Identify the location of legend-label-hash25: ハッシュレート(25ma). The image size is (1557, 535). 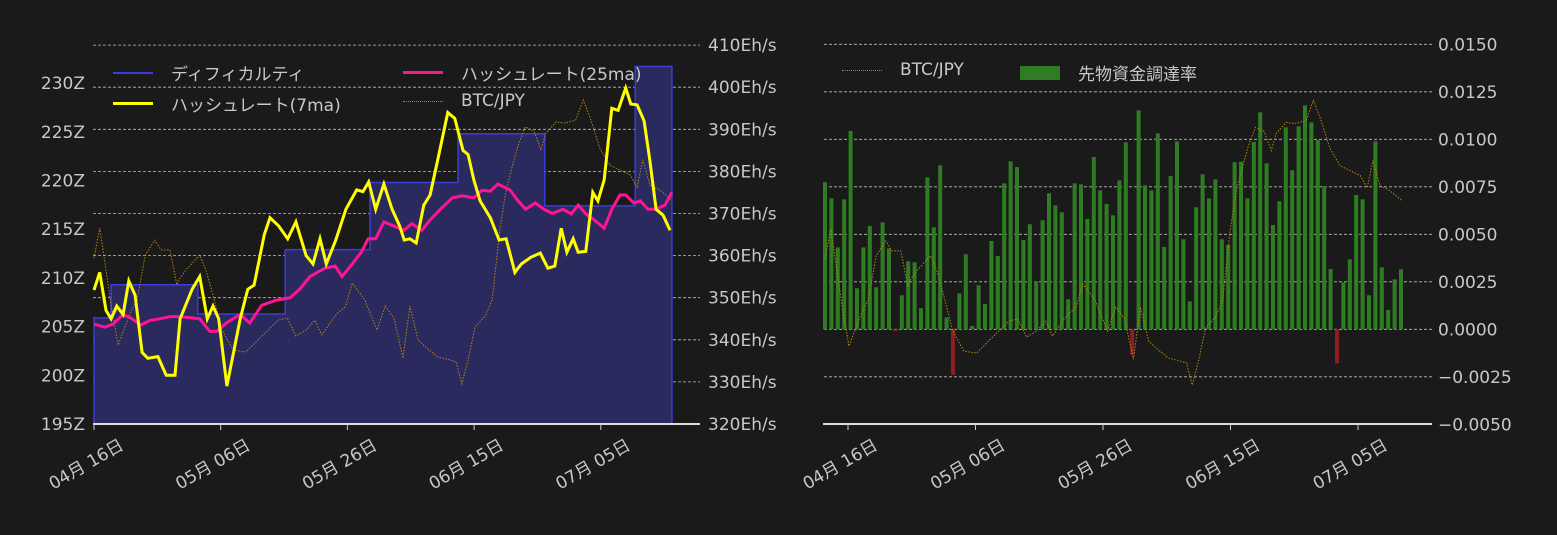
(551, 75).